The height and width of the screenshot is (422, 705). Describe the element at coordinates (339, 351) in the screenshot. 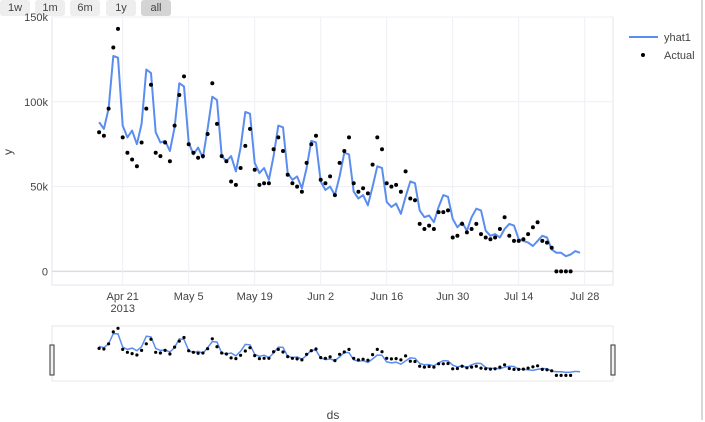

I see `range-slider-preview` at that location.